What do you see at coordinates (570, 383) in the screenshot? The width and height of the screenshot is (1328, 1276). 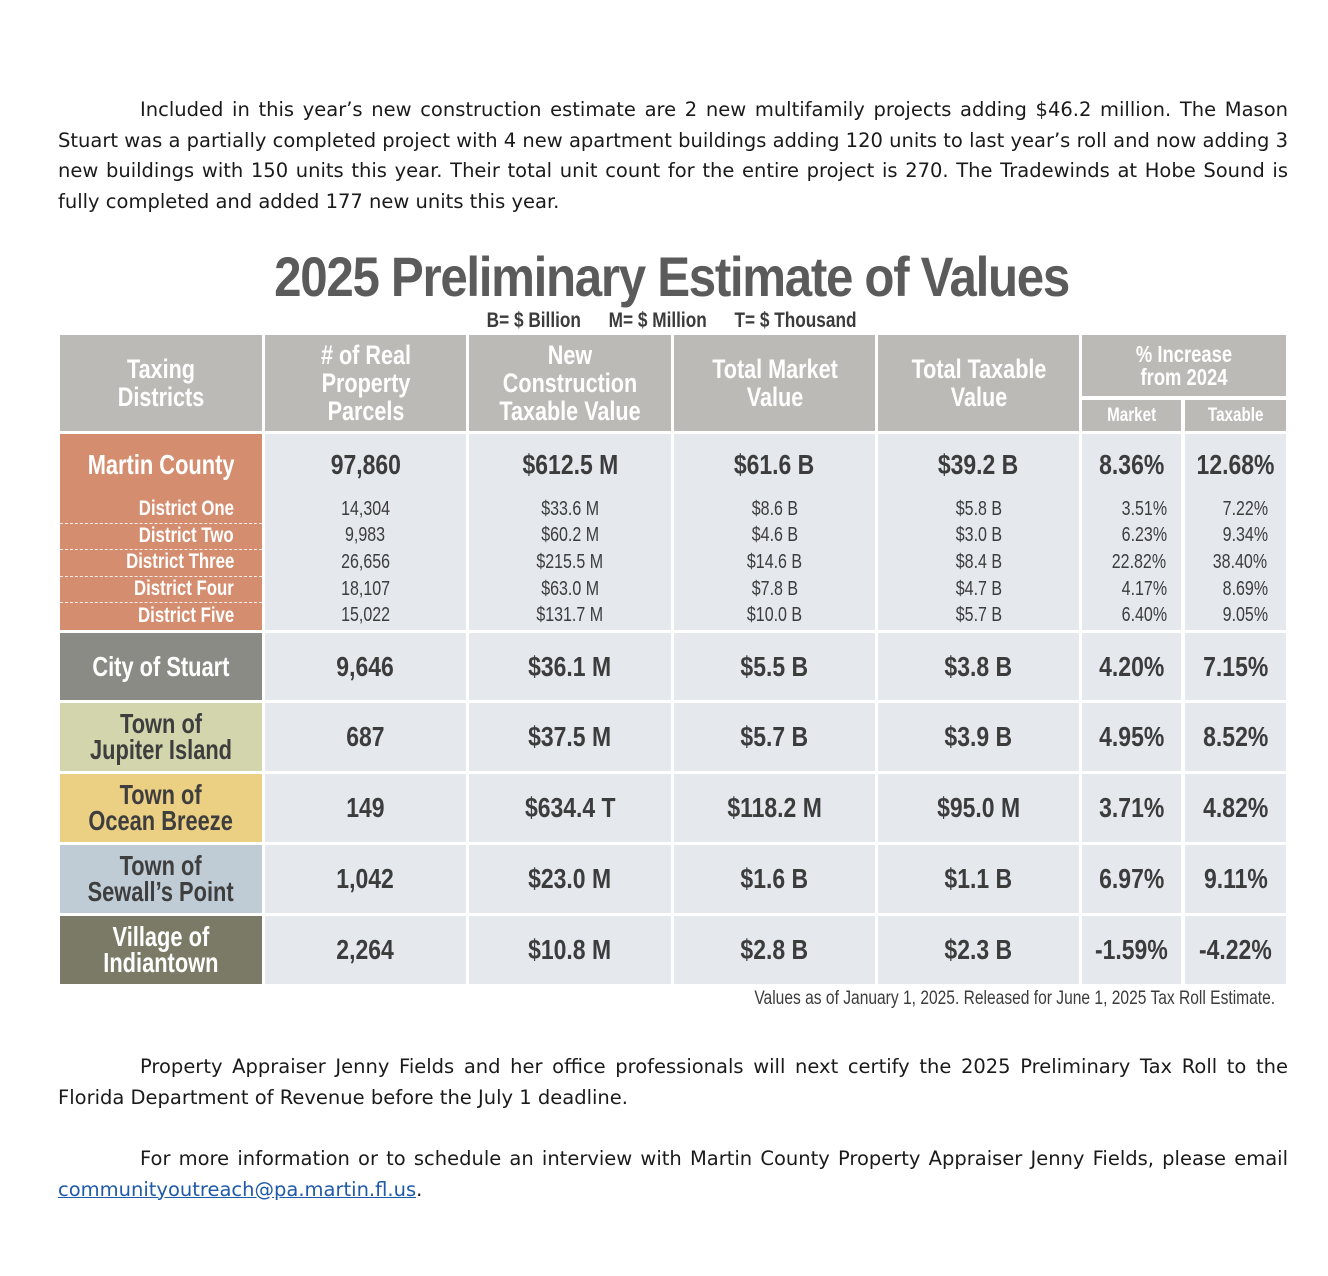 I see `header-new-construction: New Construction Taxable Value` at bounding box center [570, 383].